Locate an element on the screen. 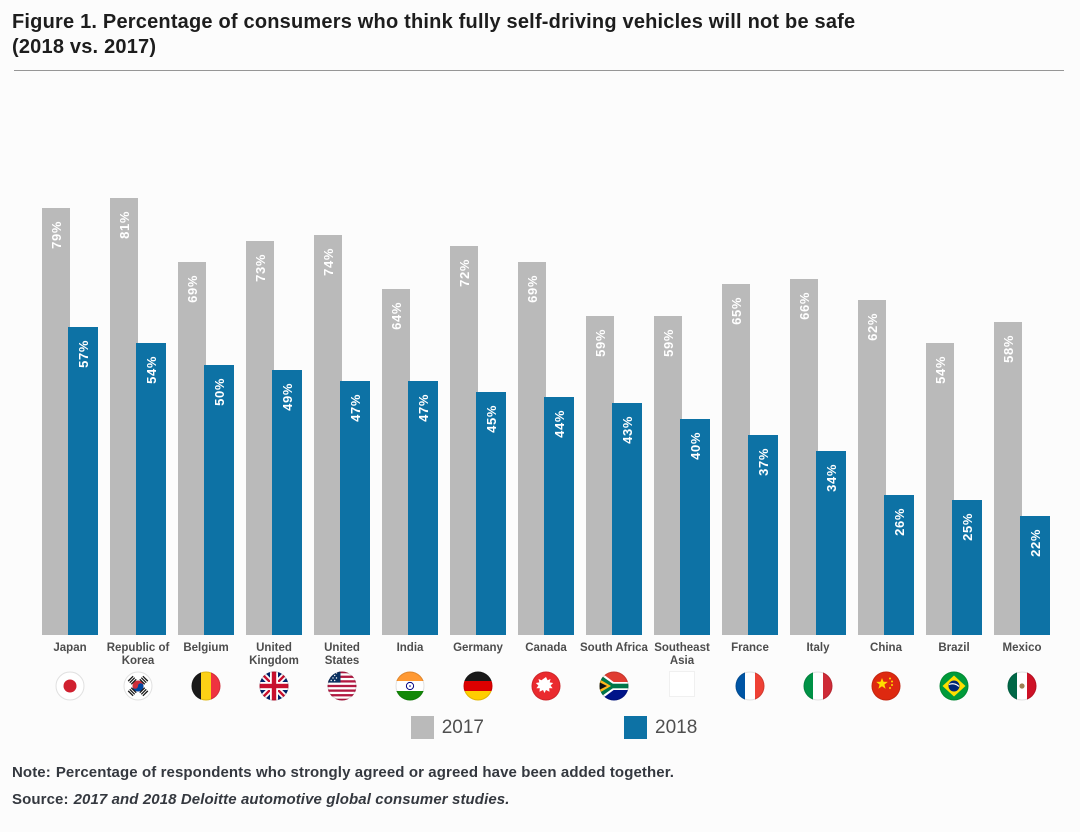 The height and width of the screenshot is (832, 1080). bar-value-label: 37% is located at coordinates (763, 462).